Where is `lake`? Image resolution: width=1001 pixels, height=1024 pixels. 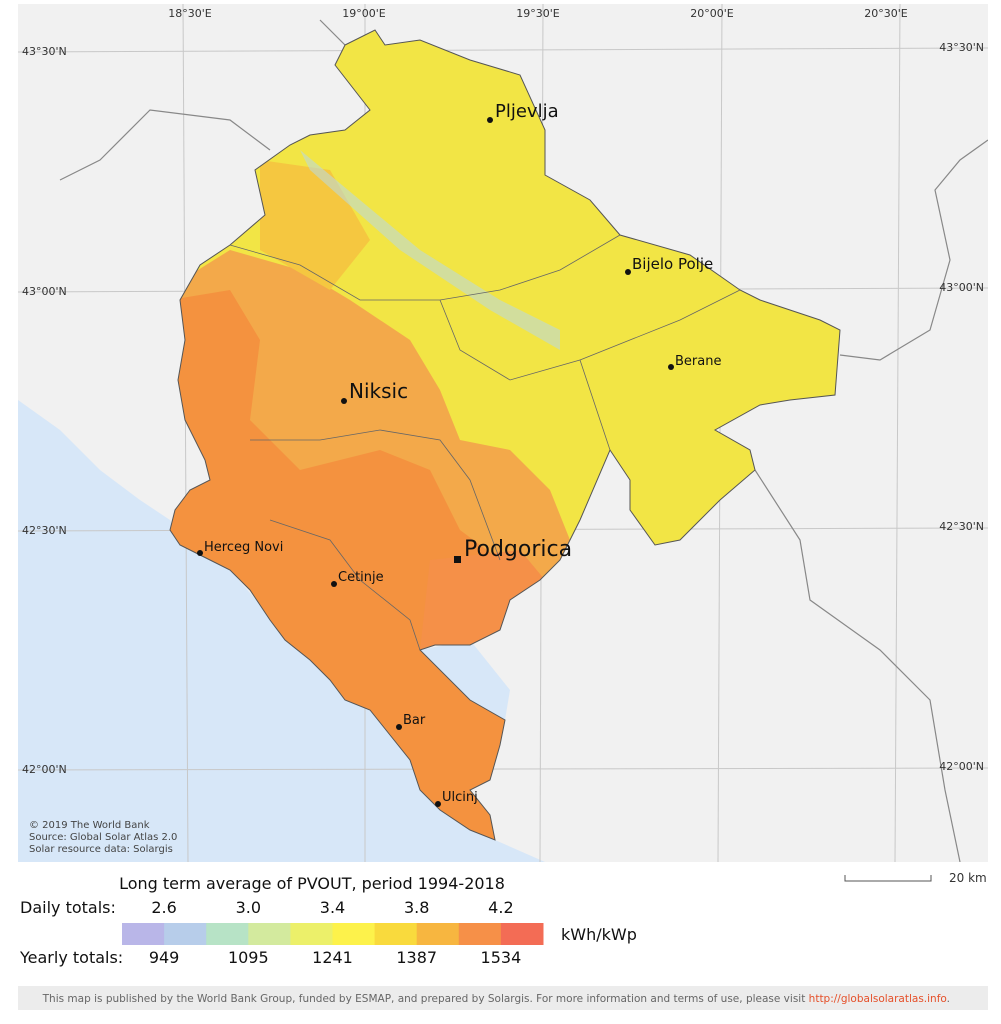 lake is located at coordinates (465, 680).